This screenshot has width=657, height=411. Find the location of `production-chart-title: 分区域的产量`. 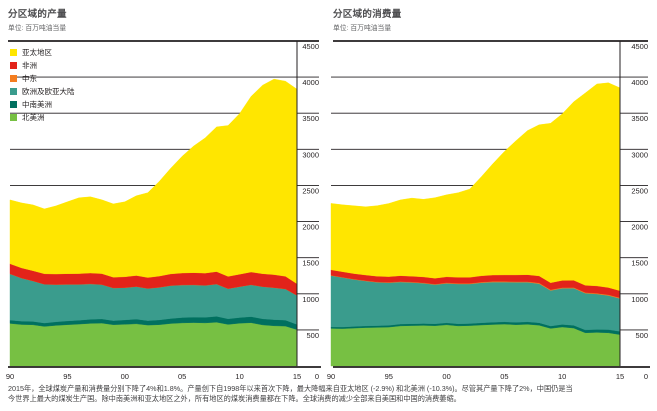

production-chart-title: 分区域的产量 is located at coordinates (37, 14).